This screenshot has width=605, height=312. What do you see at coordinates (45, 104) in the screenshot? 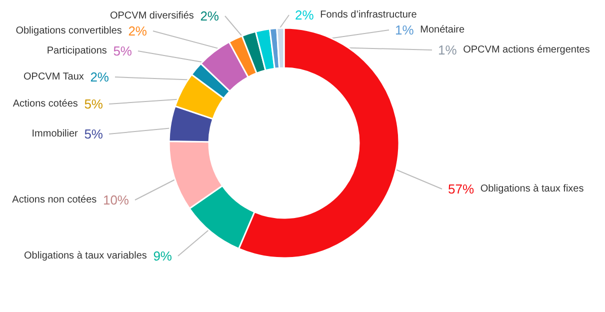
I see `slice-label: Actions cotées` at bounding box center [45, 104].